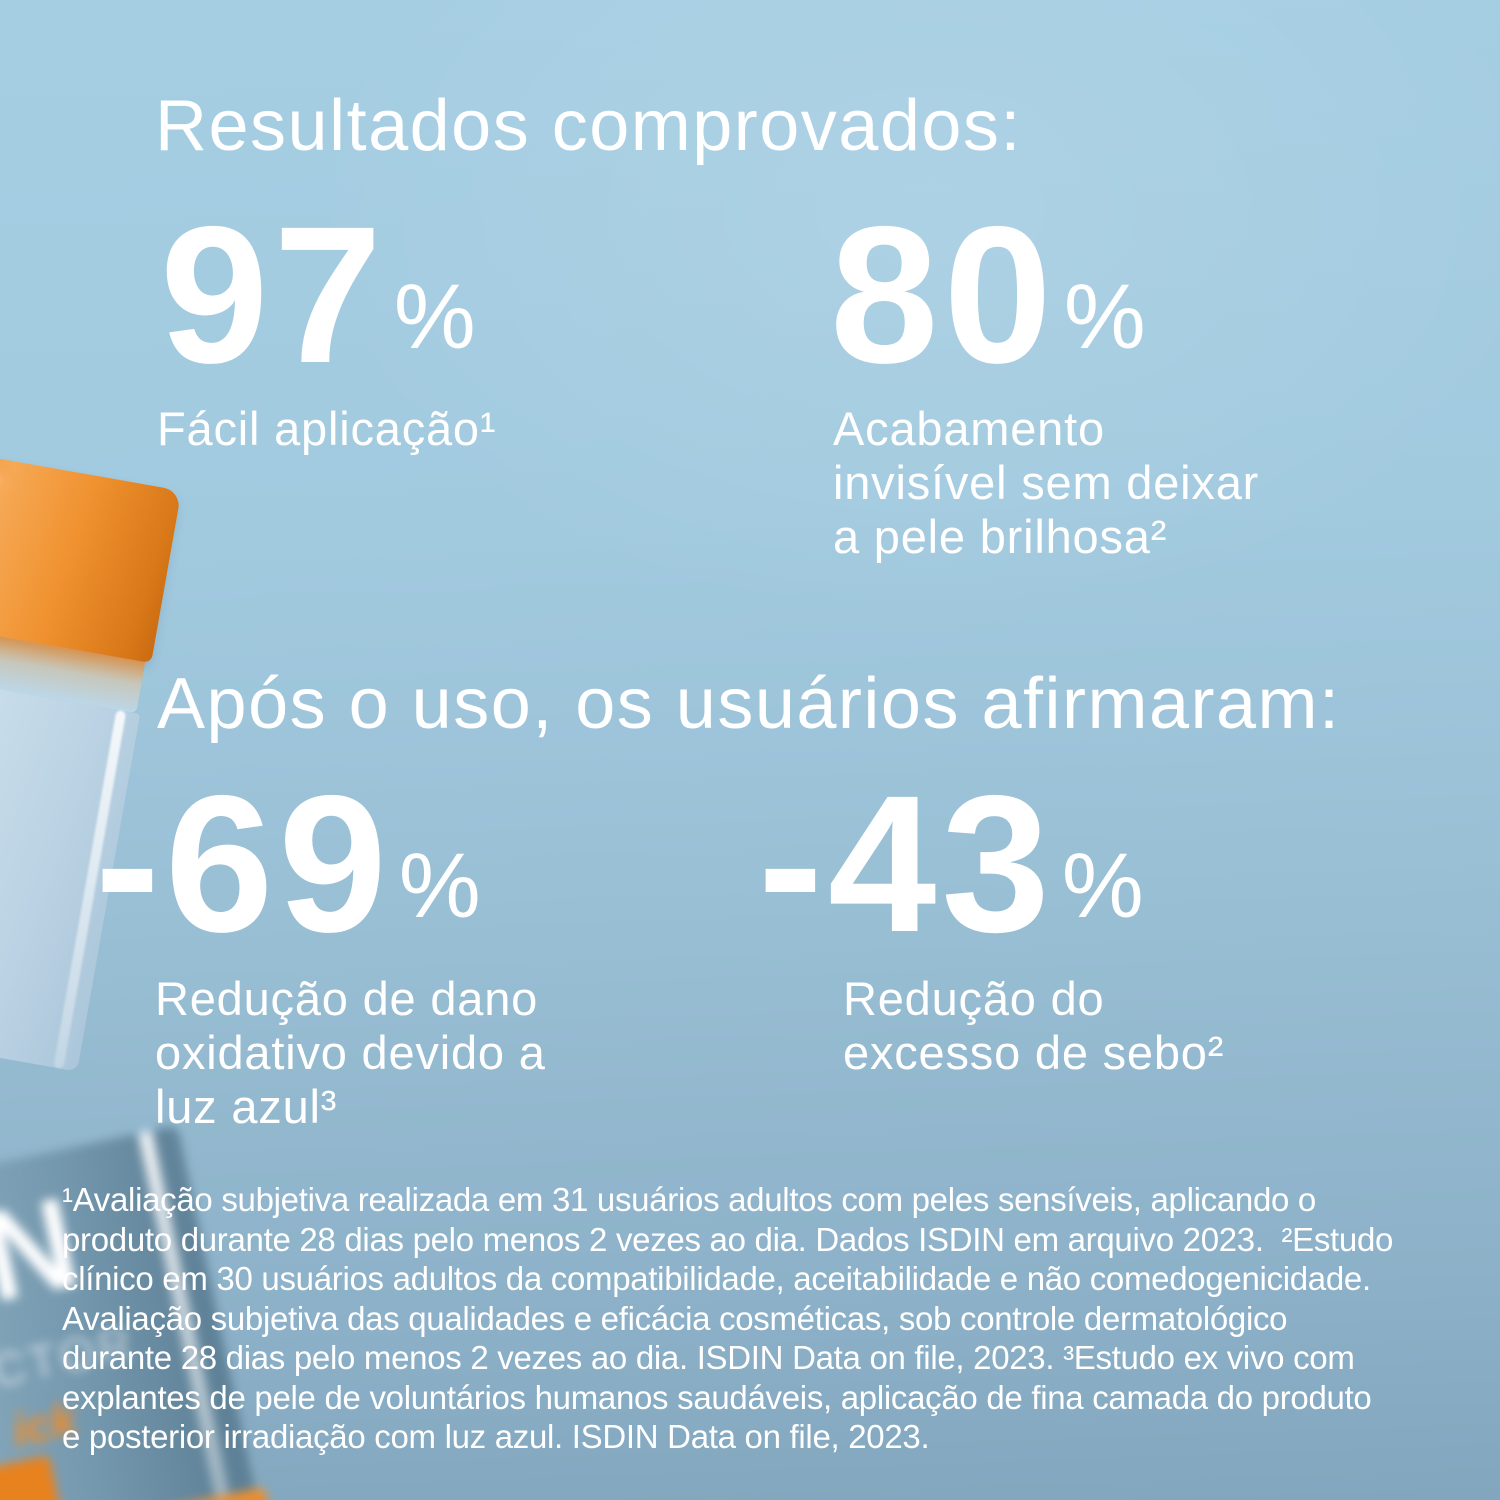 Image resolution: width=1500 pixels, height=1500 pixels. I want to click on stat-minus-69-value: -69%, so click(288, 864).